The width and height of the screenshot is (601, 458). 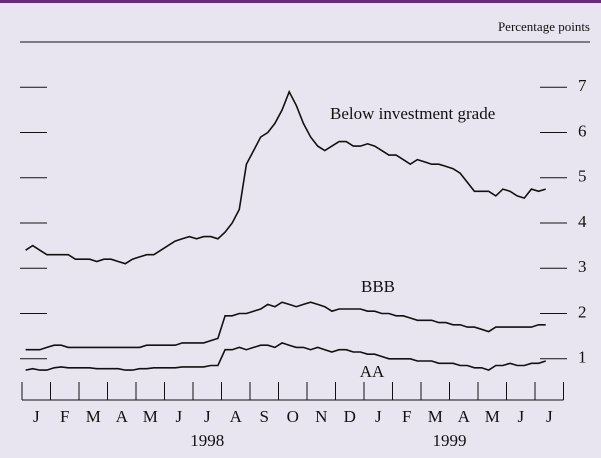 What do you see at coordinates (582, 130) in the screenshot?
I see `y-tick-label: 6` at bounding box center [582, 130].